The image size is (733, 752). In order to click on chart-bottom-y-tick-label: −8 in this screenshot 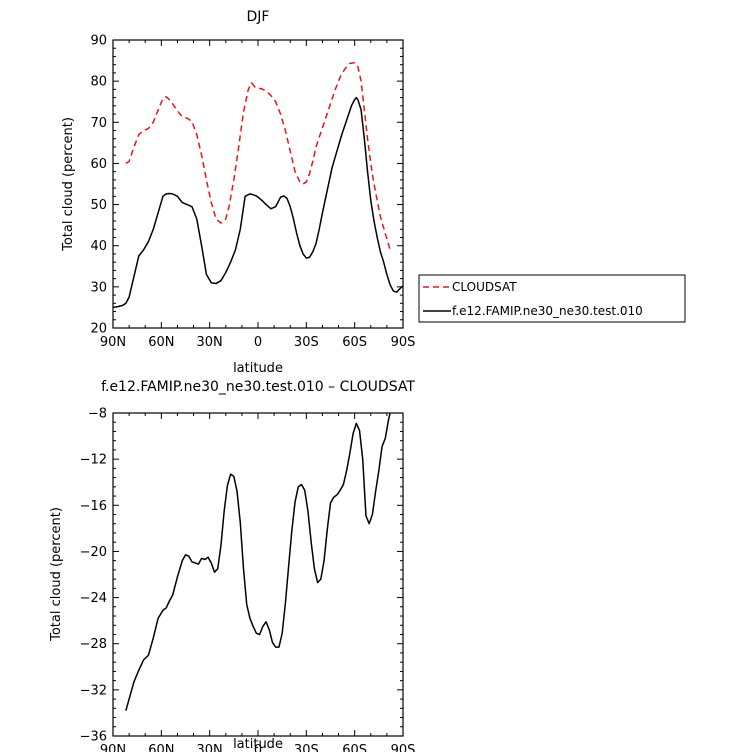, I will do `click(97, 414)`.